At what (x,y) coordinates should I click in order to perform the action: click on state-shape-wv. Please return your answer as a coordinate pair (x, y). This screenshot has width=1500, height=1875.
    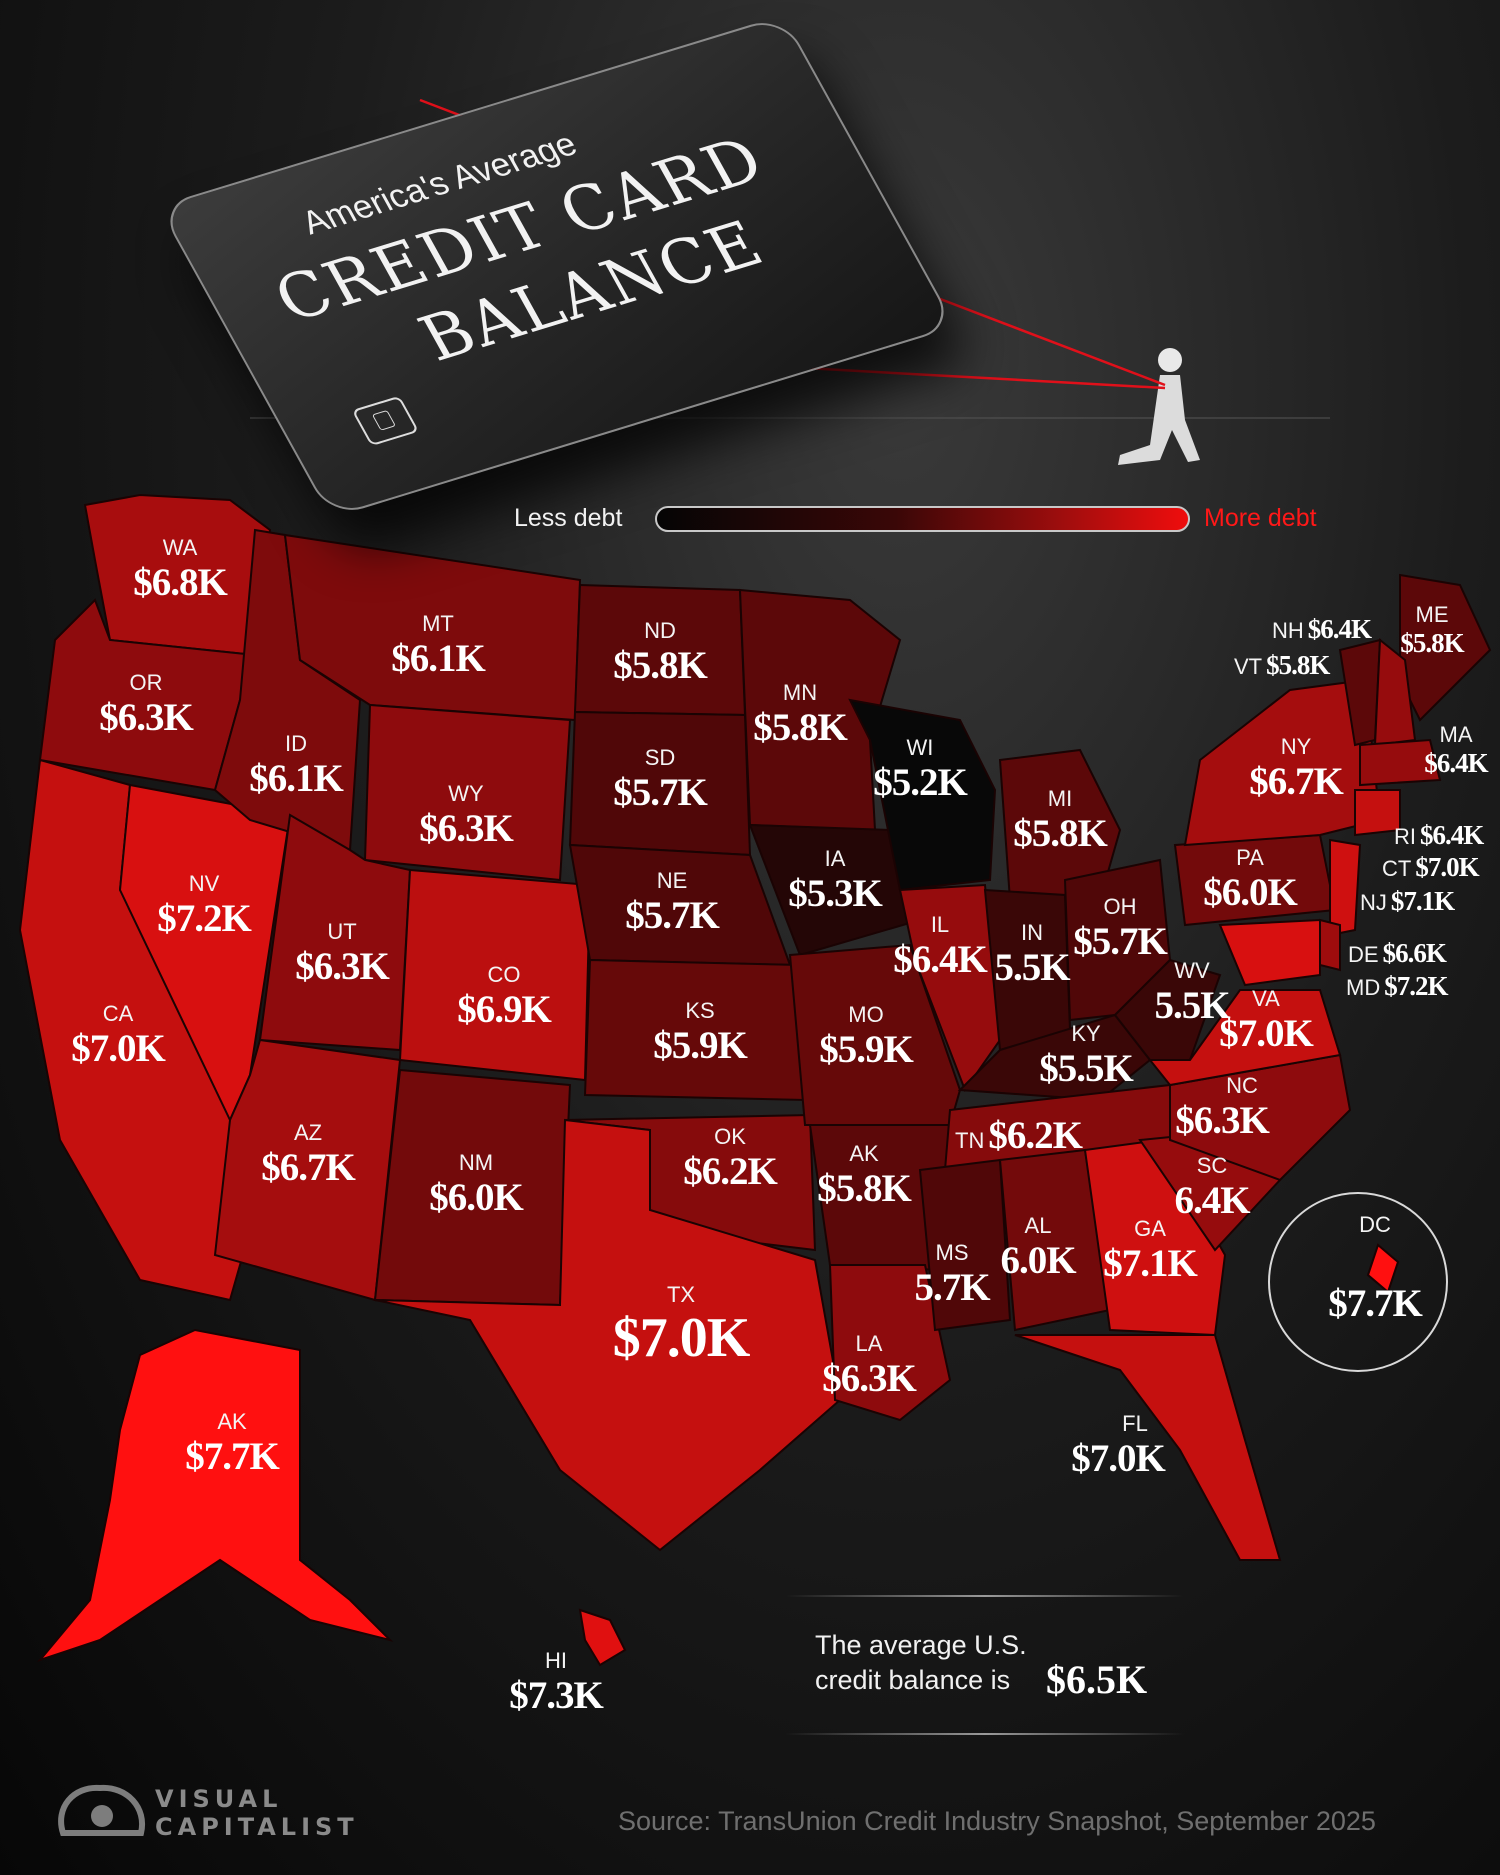
    Looking at the image, I should click on (1167, 1009).